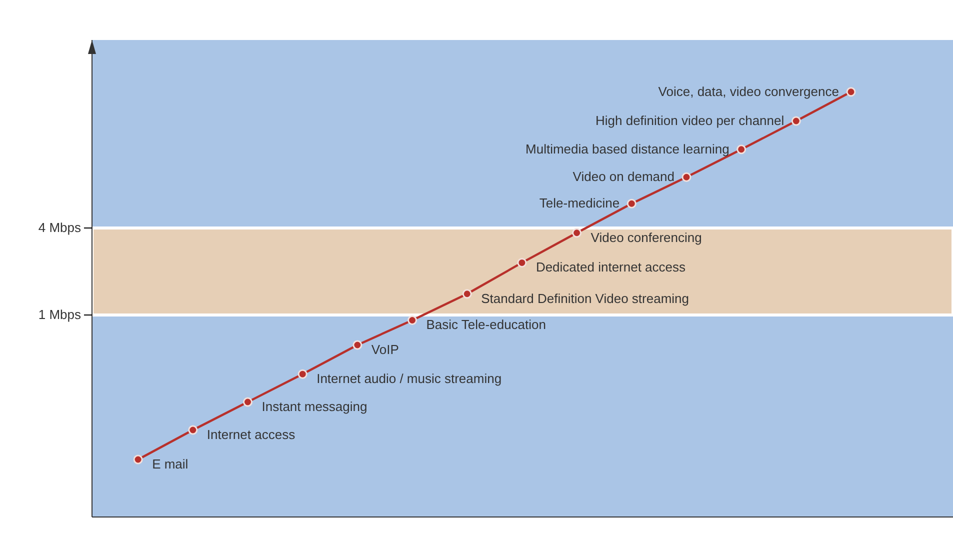 The image size is (953, 546). Describe the element at coordinates (60, 228) in the screenshot. I see `y-tick-label: 4 Mbps` at that location.